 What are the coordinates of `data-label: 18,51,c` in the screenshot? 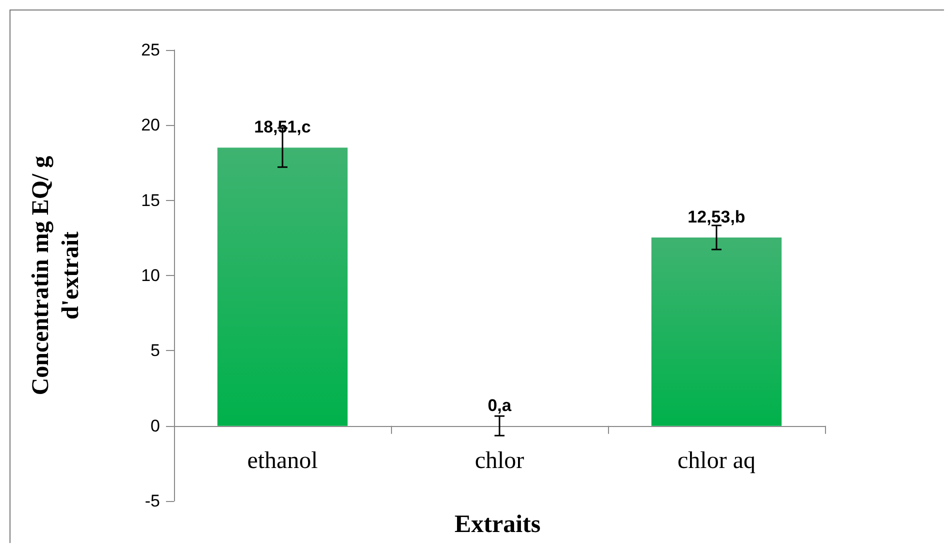 It's located at (282, 127).